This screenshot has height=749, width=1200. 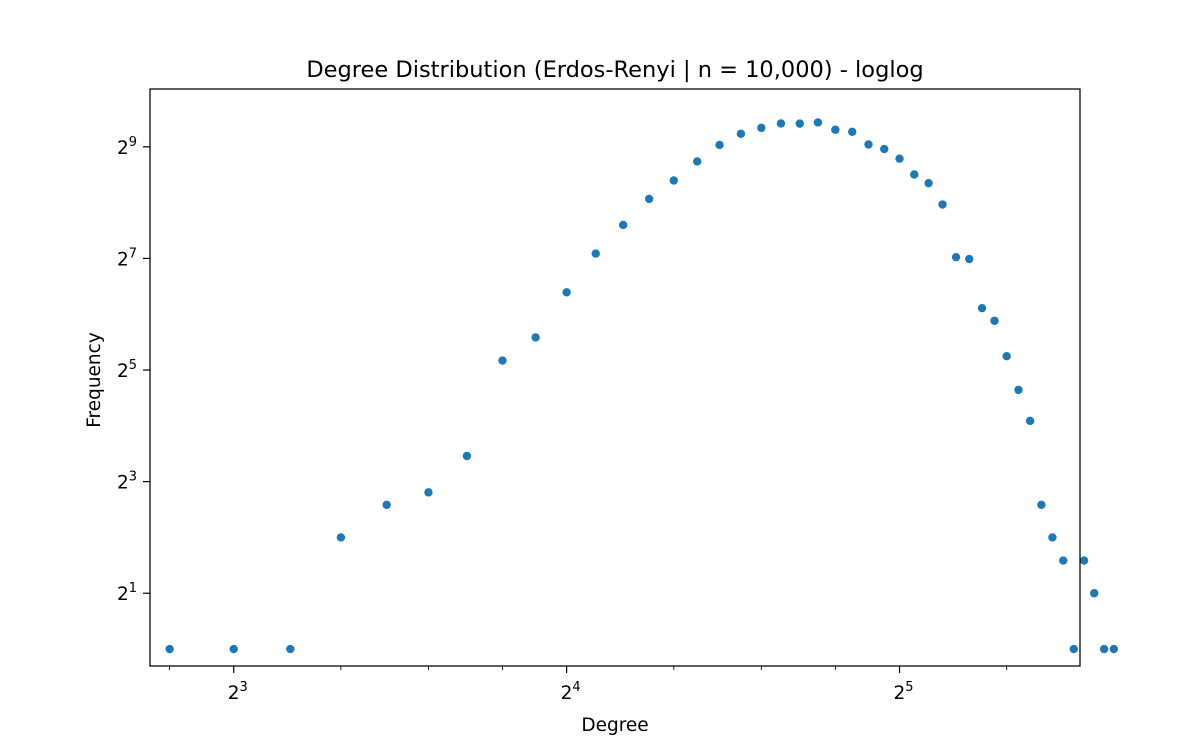 What do you see at coordinates (243, 687) in the screenshot?
I see `x-tick-label-exponent: 3` at bounding box center [243, 687].